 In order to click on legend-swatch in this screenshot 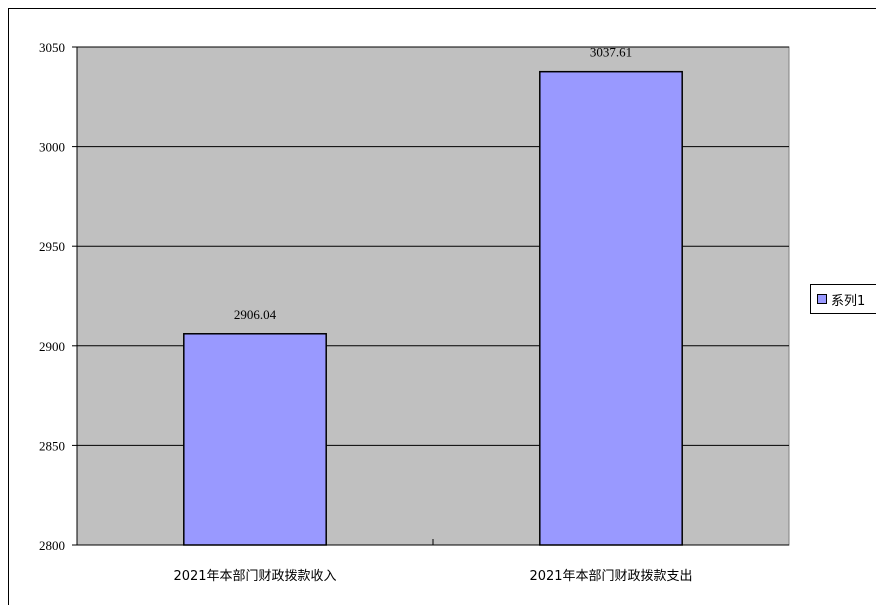, I will do `click(822, 299)`.